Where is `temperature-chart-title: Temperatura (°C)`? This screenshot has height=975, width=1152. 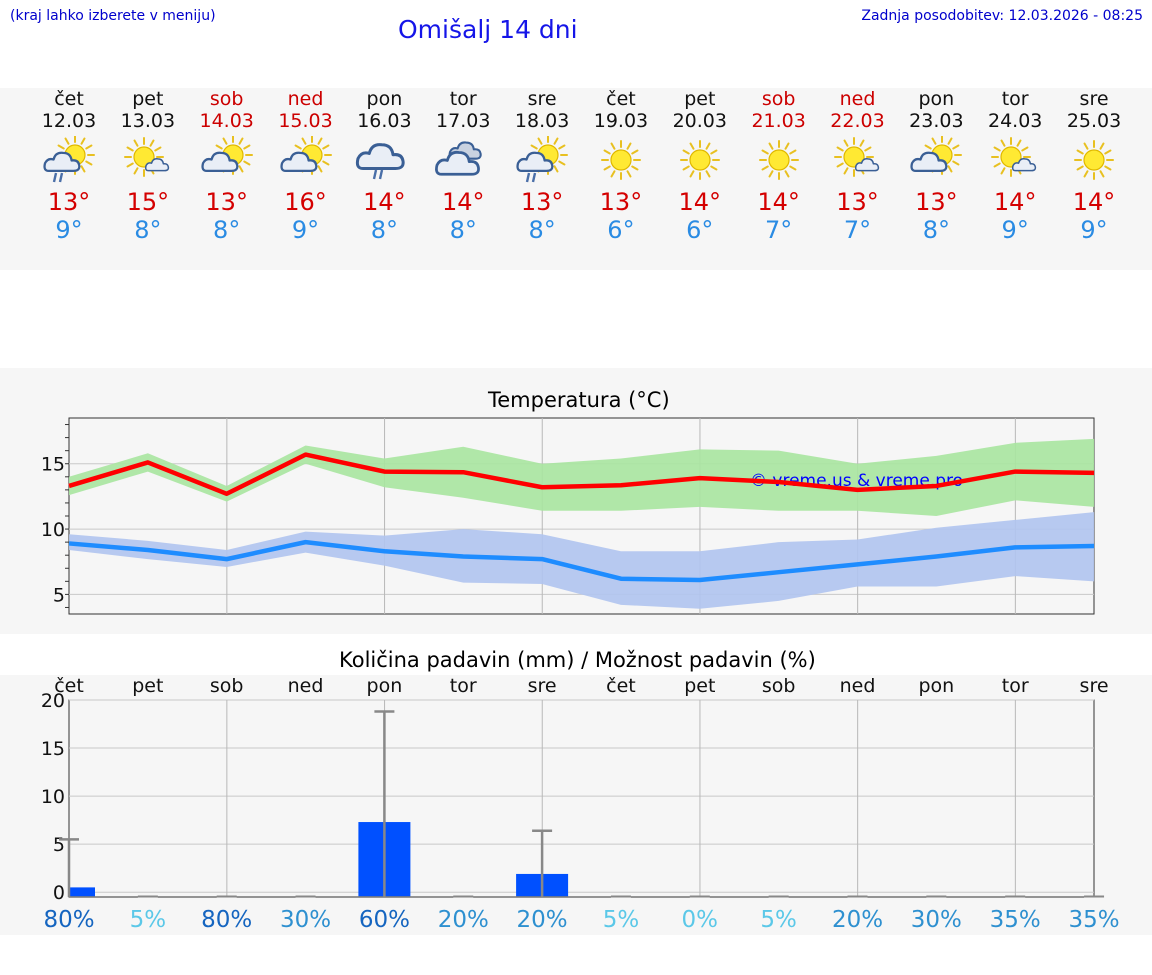
temperature-chart-title: Temperatura (°C) is located at coordinates (579, 400).